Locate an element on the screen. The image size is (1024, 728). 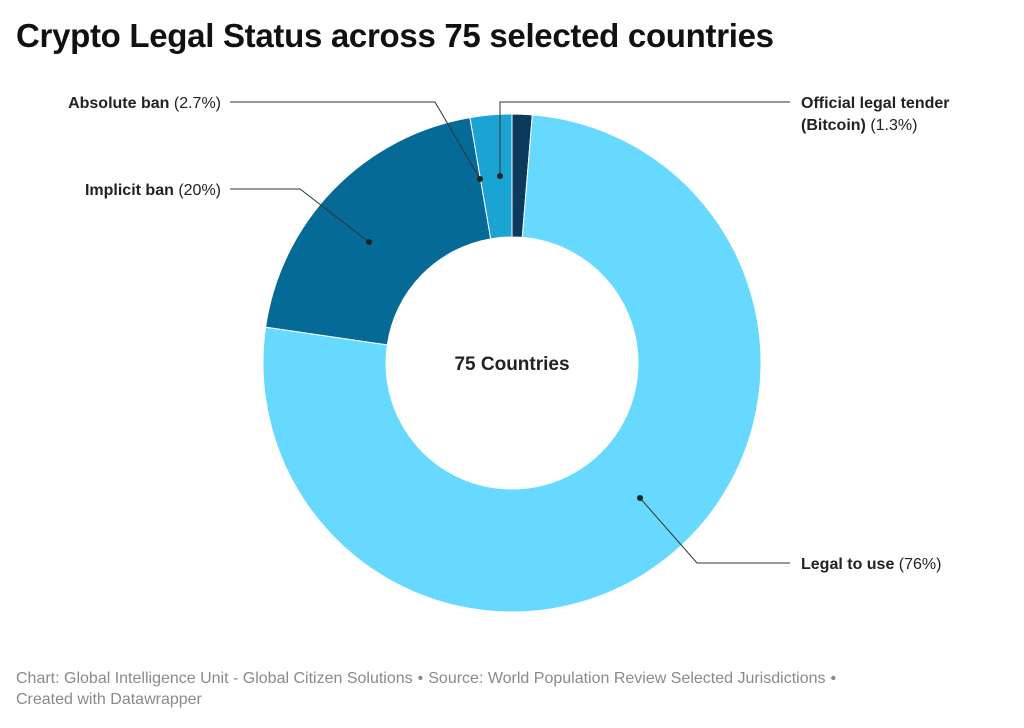
center-label: 75 Countries is located at coordinates (511, 364).